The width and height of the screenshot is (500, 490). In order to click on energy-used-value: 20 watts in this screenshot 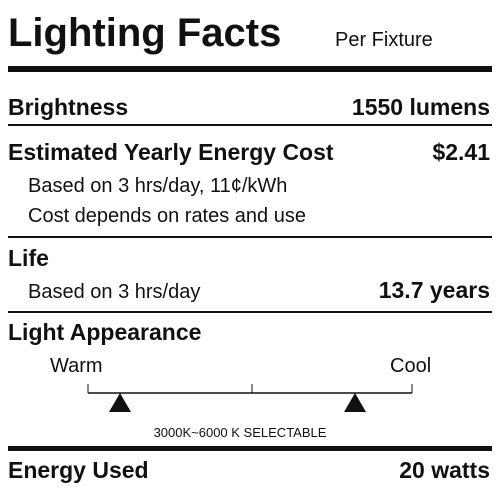, I will do `click(444, 470)`.